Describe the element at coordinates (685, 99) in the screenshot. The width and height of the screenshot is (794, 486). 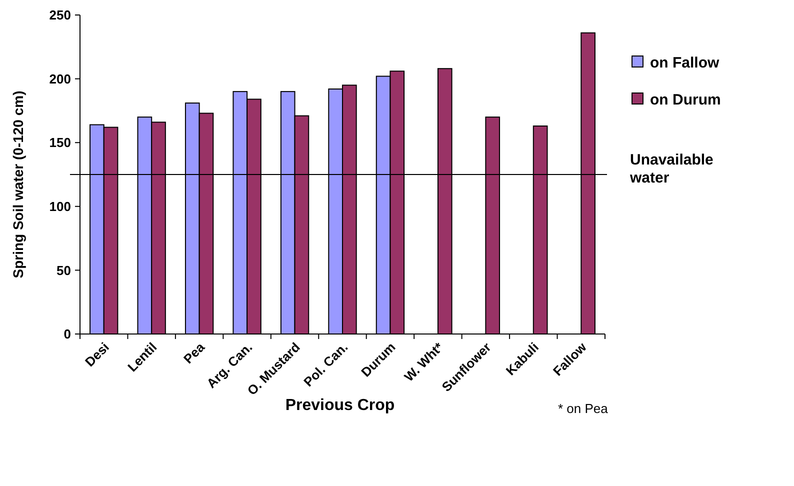
I see `legend-label: on Durum` at that location.